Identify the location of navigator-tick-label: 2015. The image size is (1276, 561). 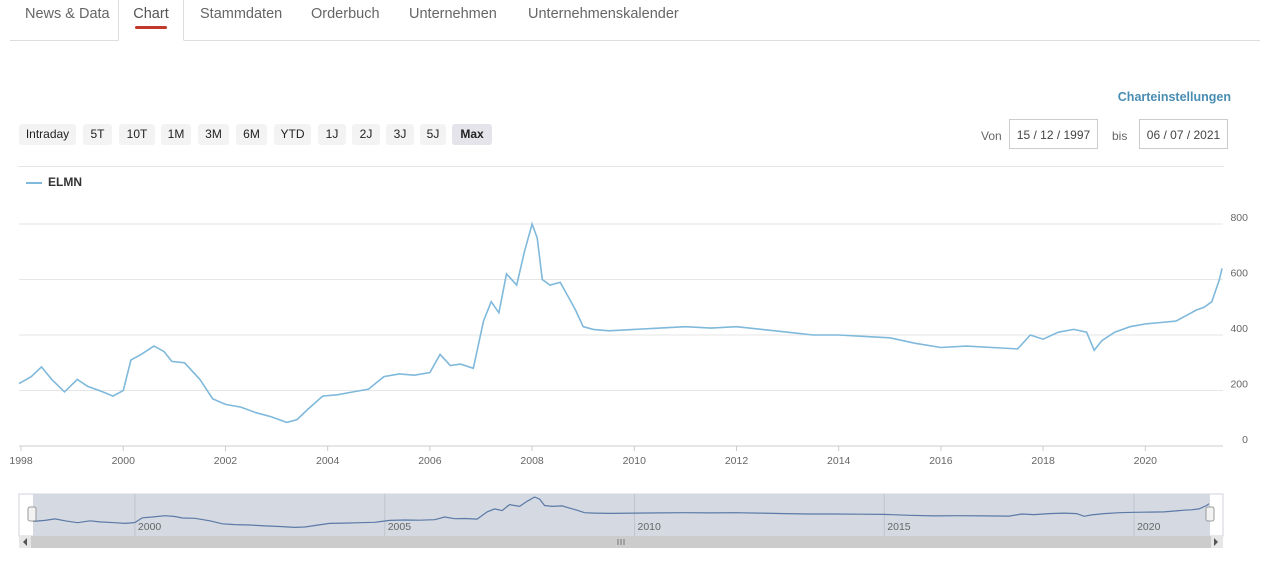
(899, 527).